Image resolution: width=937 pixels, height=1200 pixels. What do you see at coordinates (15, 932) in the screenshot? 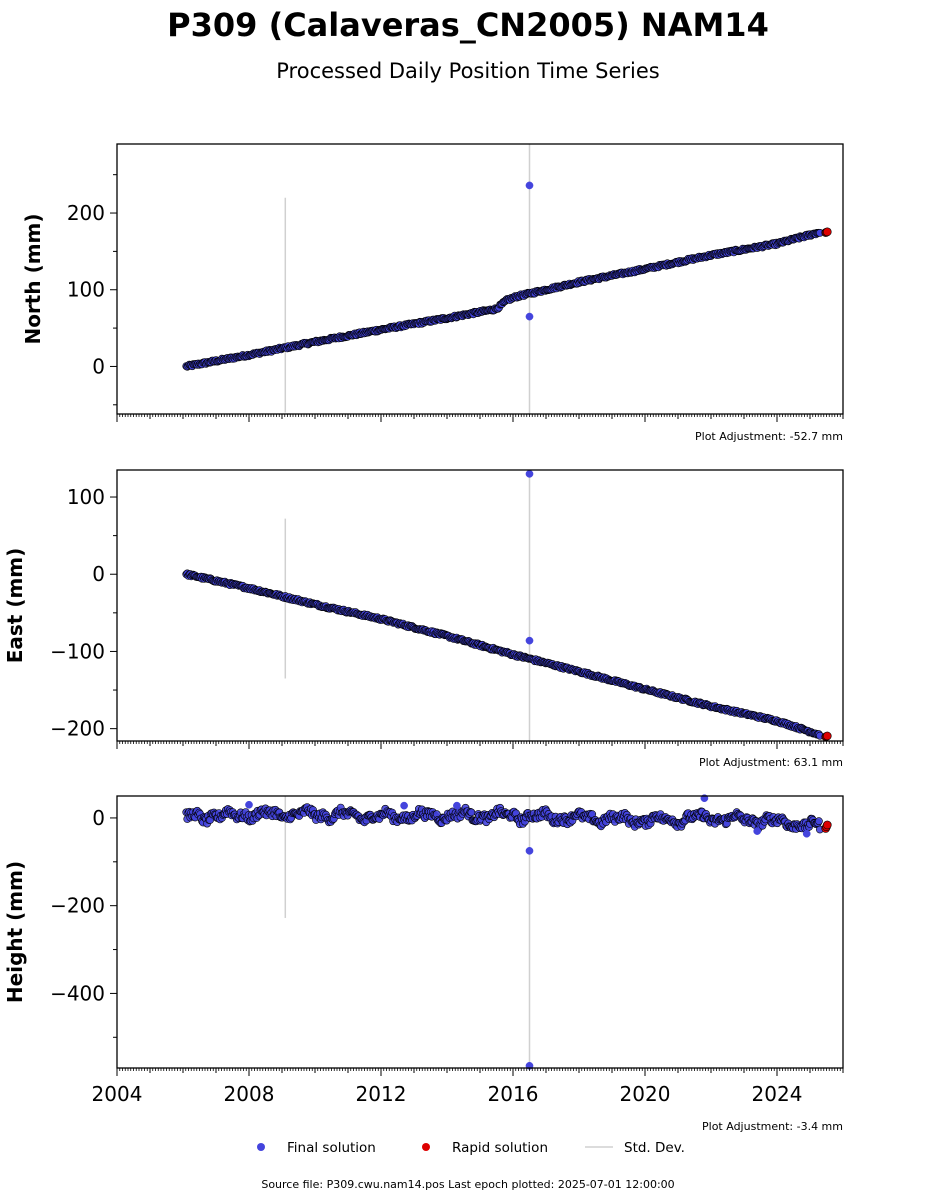
I see `y-axis-label: Height (mm)` at bounding box center [15, 932].